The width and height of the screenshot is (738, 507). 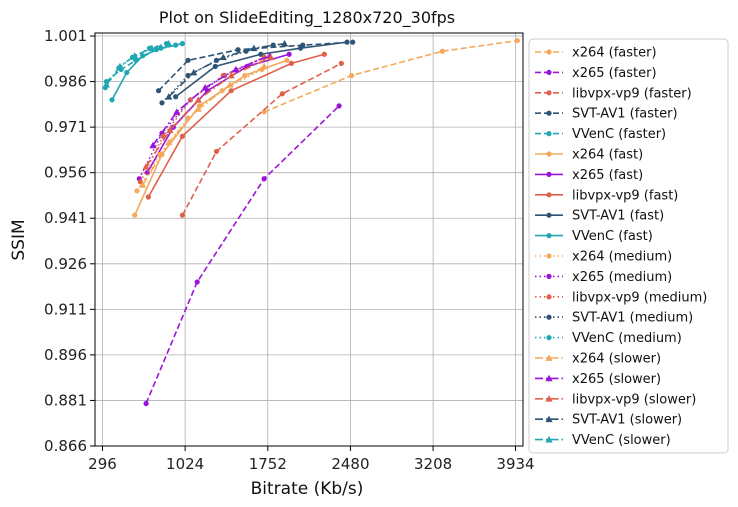 What do you see at coordinates (589, 175) in the screenshot?
I see `legend-entry: x265 (fast)` at bounding box center [589, 175].